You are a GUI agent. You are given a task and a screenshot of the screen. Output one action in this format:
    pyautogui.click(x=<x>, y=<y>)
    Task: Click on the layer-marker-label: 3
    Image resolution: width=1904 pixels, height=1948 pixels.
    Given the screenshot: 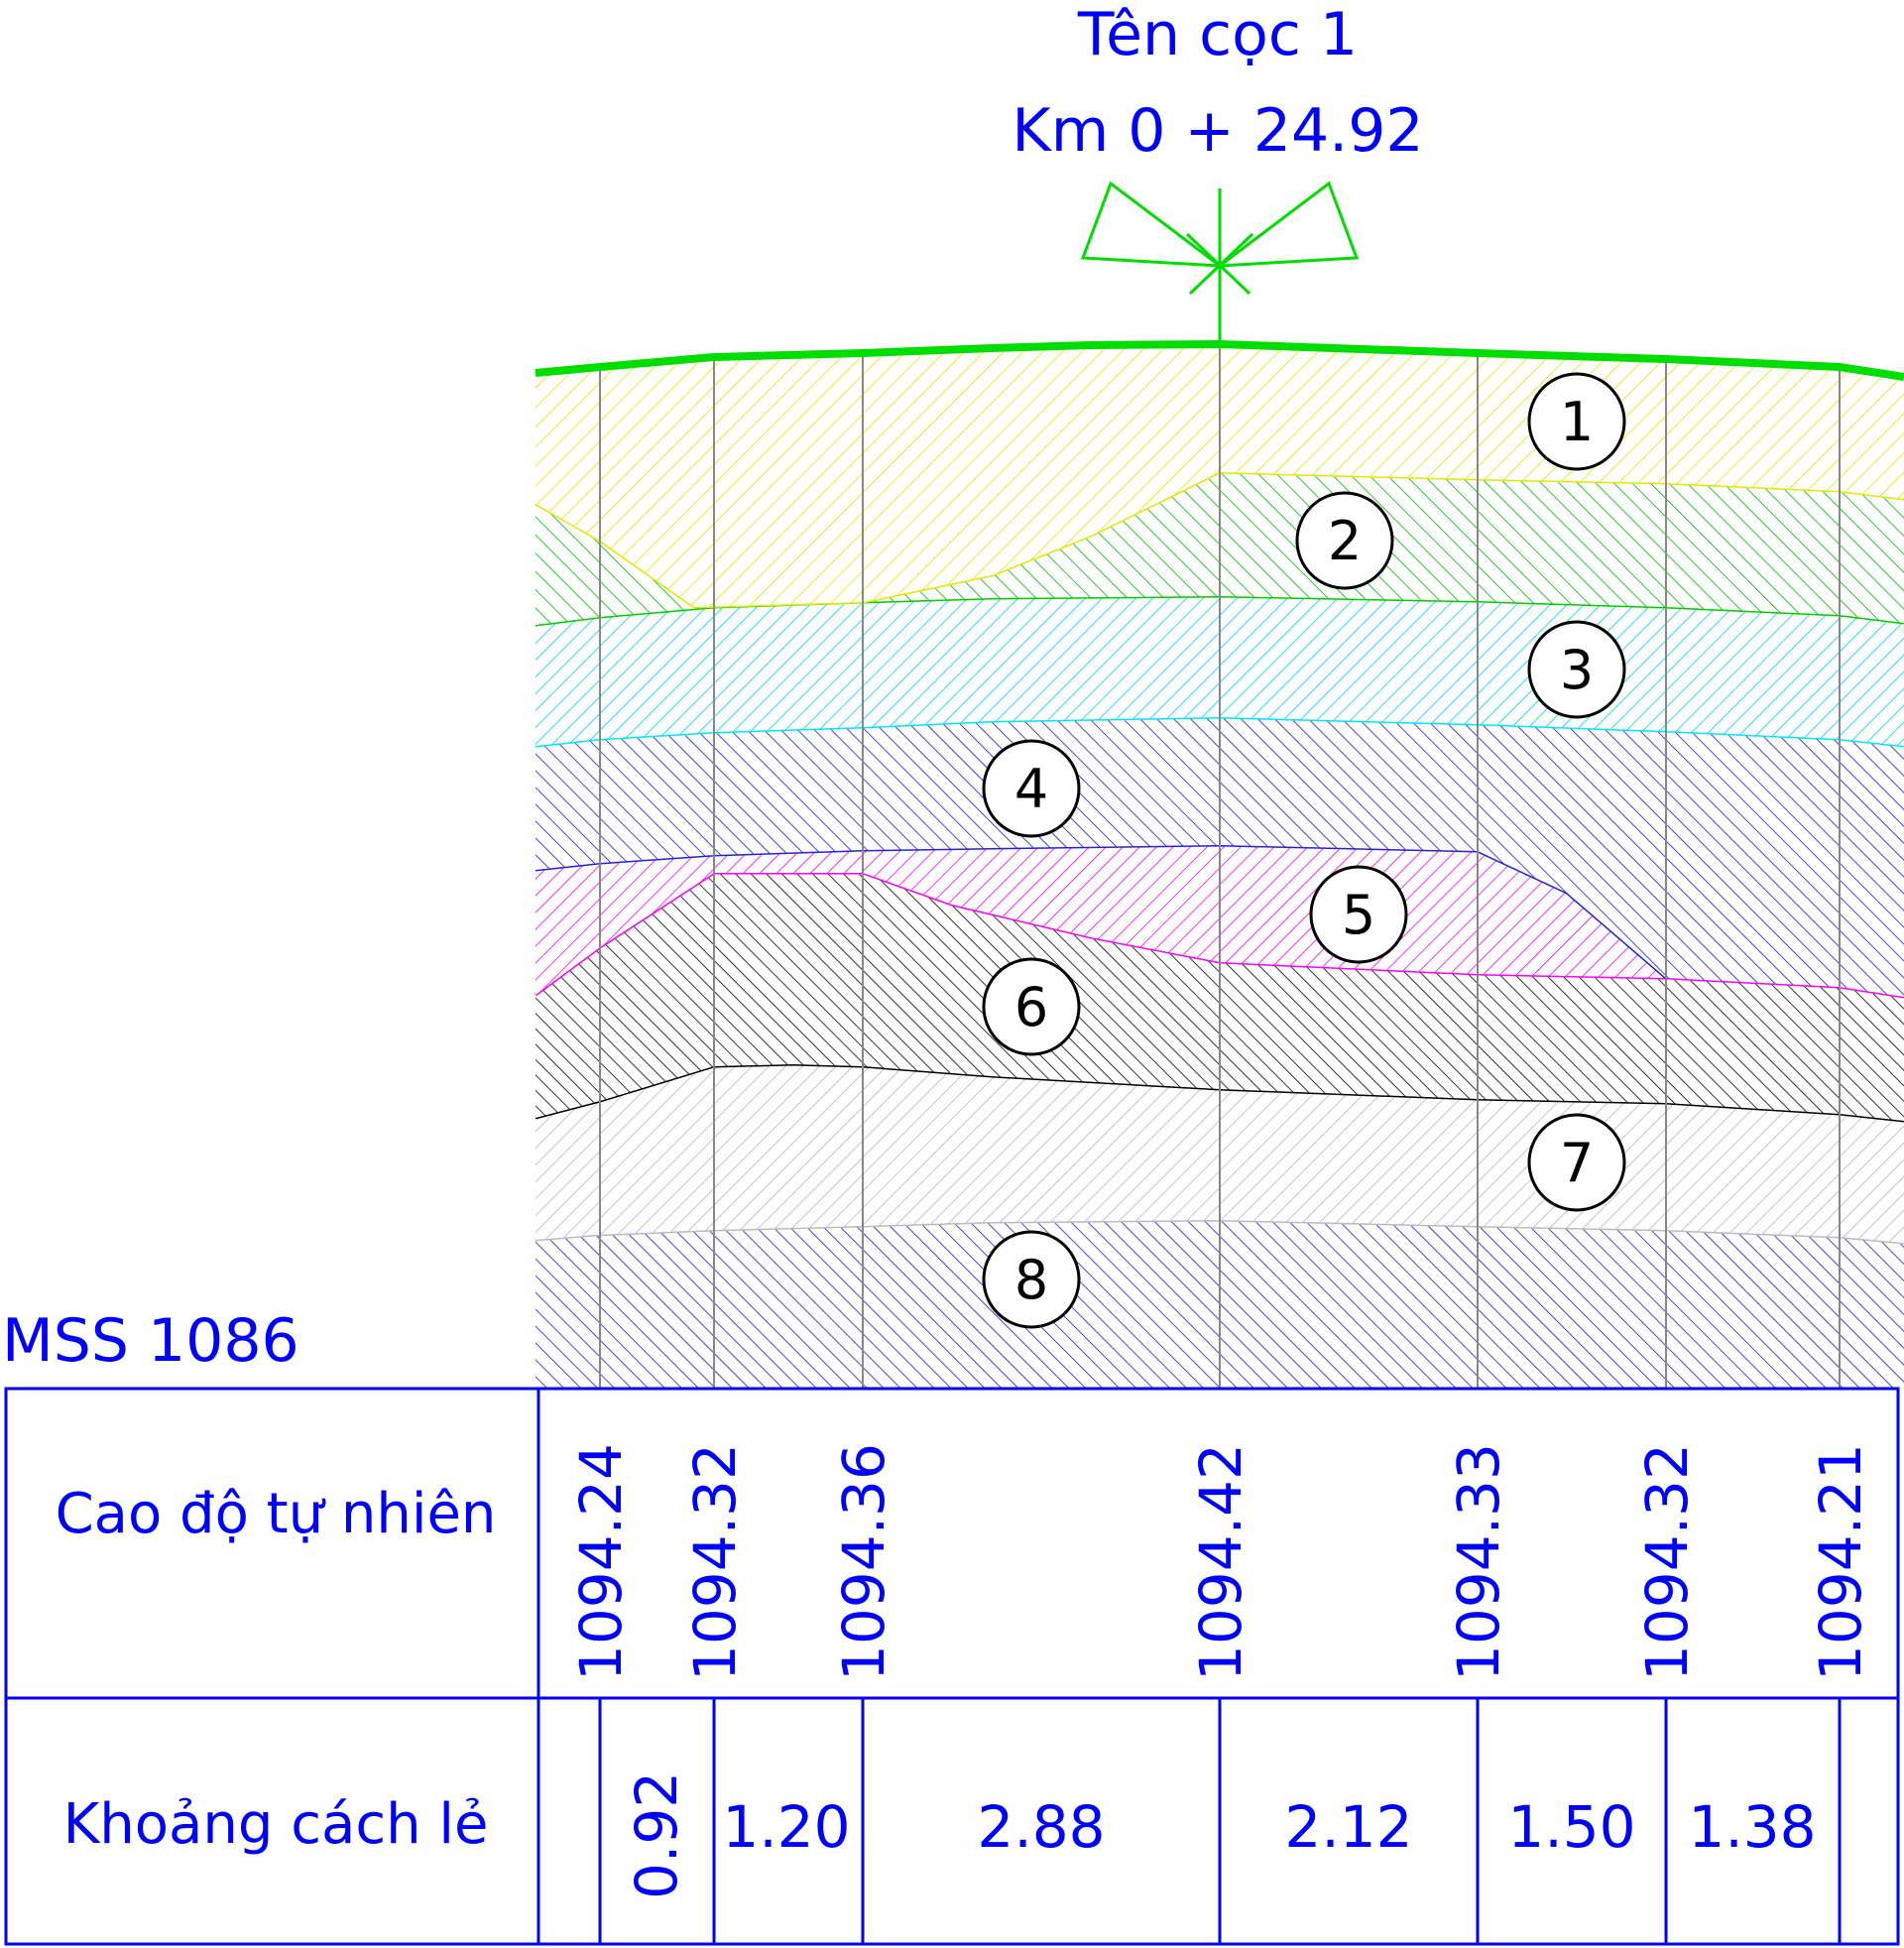 What is the action you would take?
    pyautogui.click(x=1577, y=670)
    